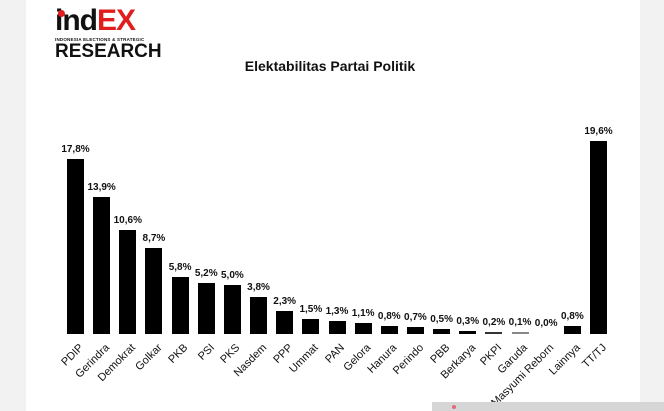  Describe the element at coordinates (468, 332) in the screenshot. I see `bar-berkarya` at that location.